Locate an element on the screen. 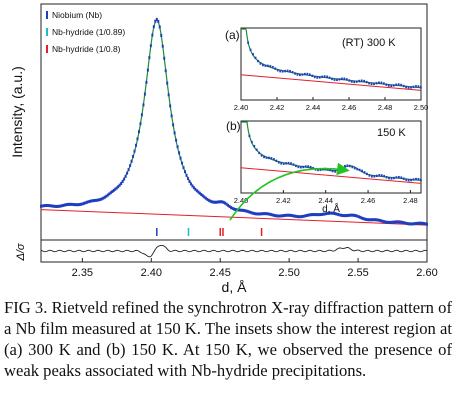  legend-label-hydride-089: Nb-hydride (1/0.89) is located at coordinates (88, 32).